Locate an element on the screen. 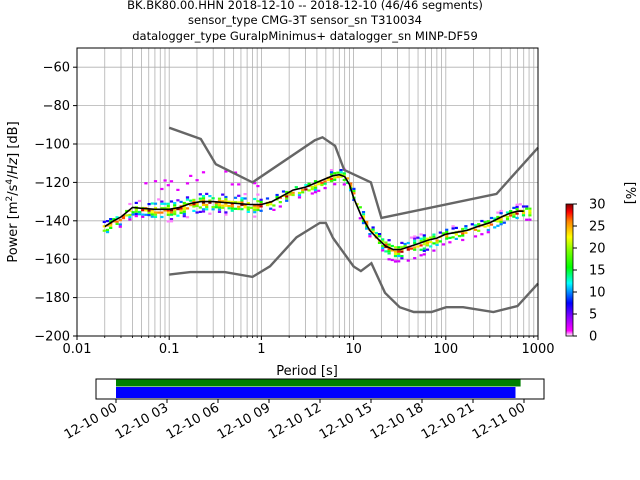 The height and width of the screenshot is (480, 640). x-tick-label: 0.1 is located at coordinates (169, 349).